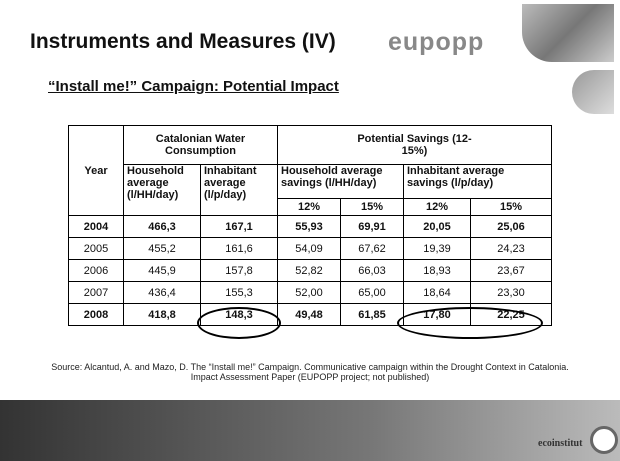  I want to click on table-row: 2005 455,2 161,6 54,09 67,62 19,39 24,23, so click(310, 248).